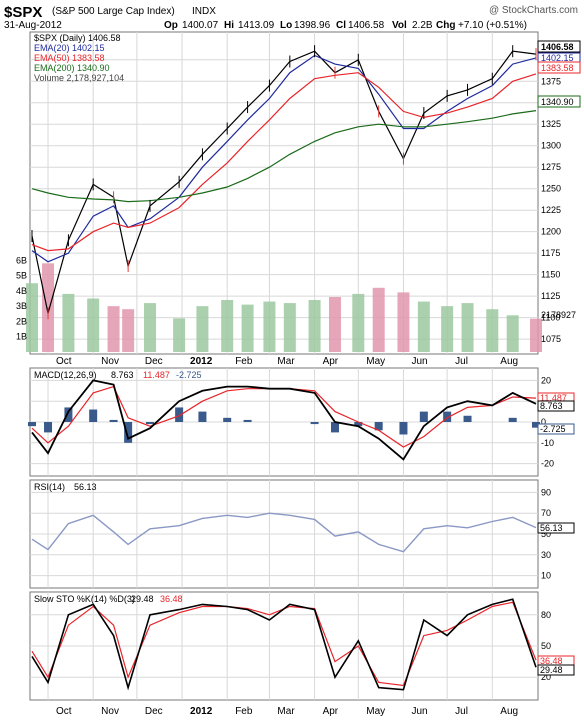 The image size is (584, 725). What do you see at coordinates (201, 361) in the screenshot?
I see `x-tick-label: 2012` at bounding box center [201, 361].